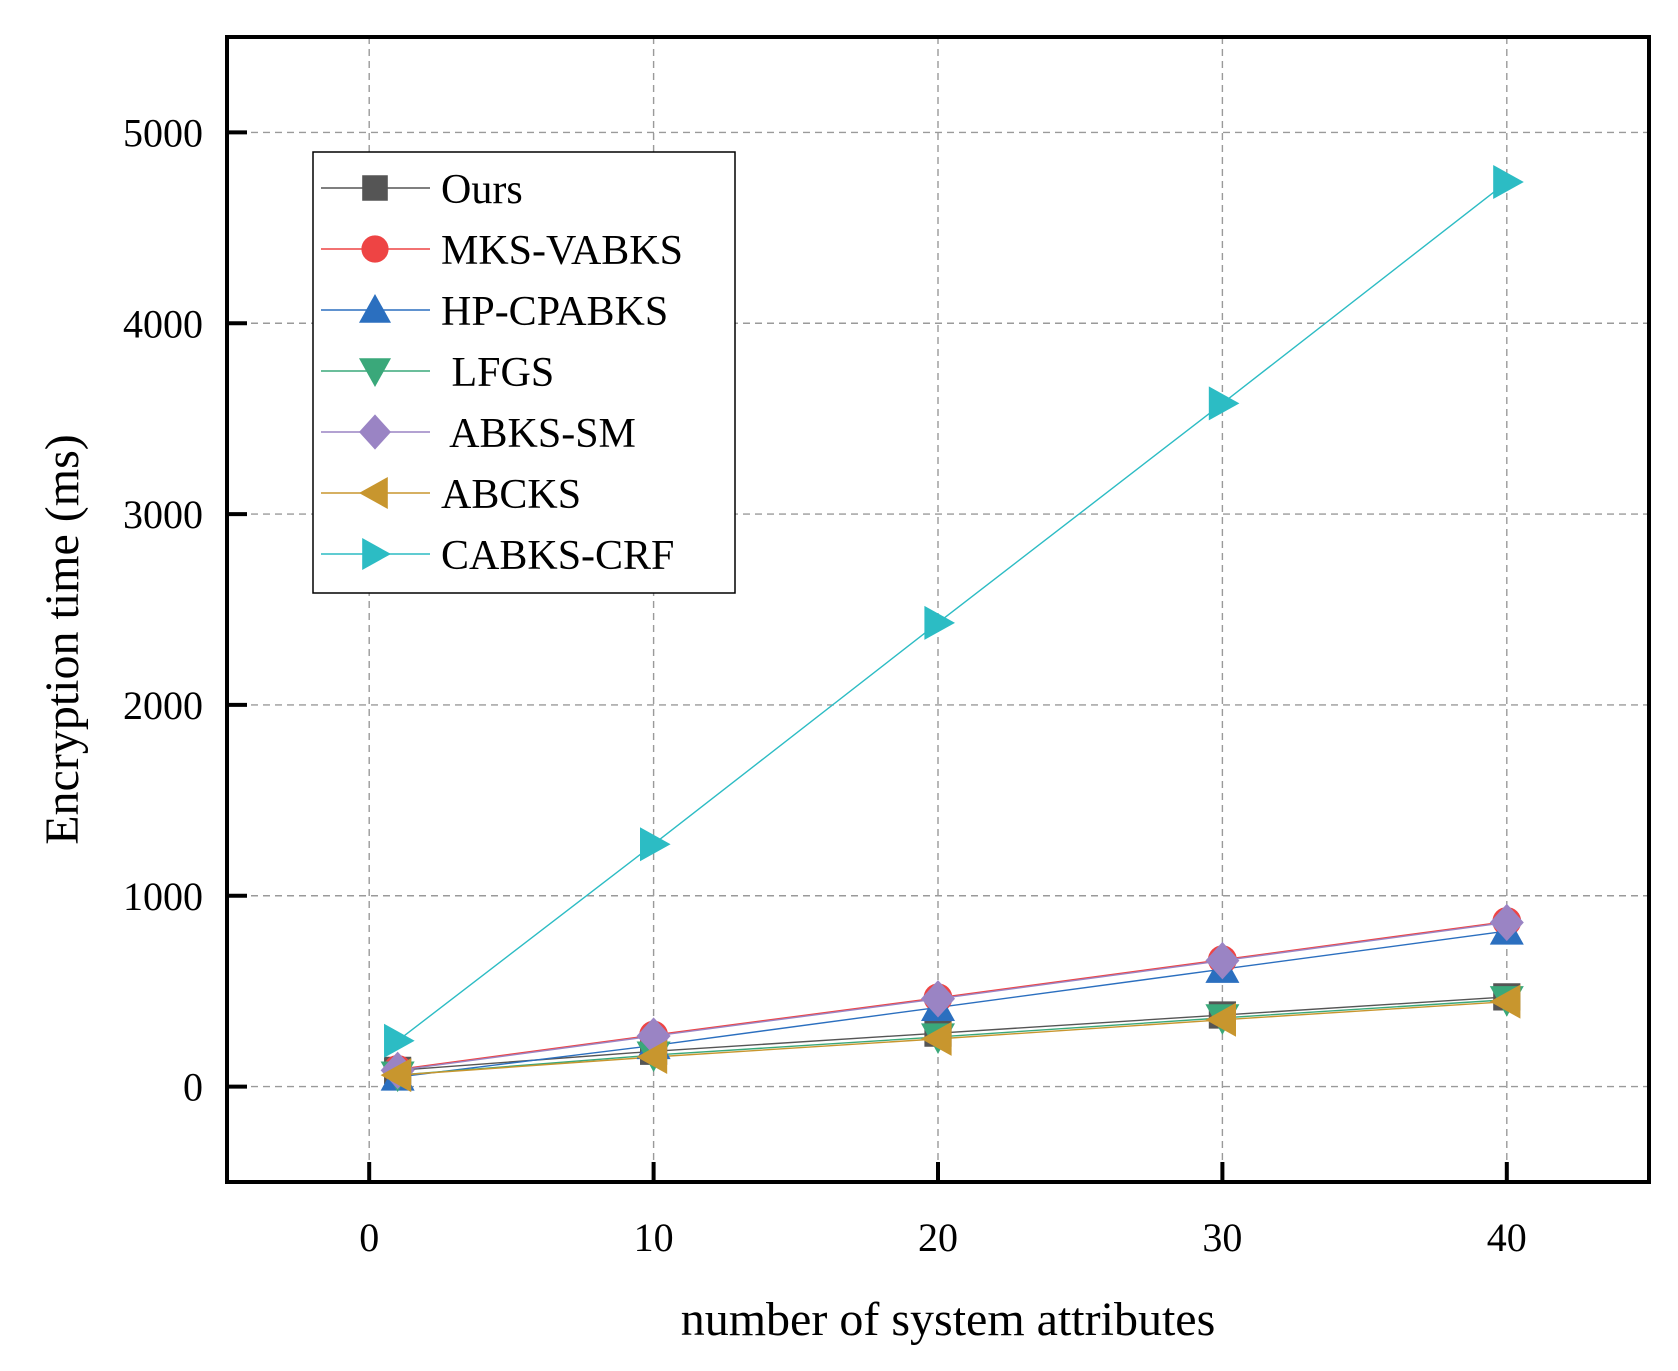  I want to click on y-tick-label: 0, so click(193, 1087).